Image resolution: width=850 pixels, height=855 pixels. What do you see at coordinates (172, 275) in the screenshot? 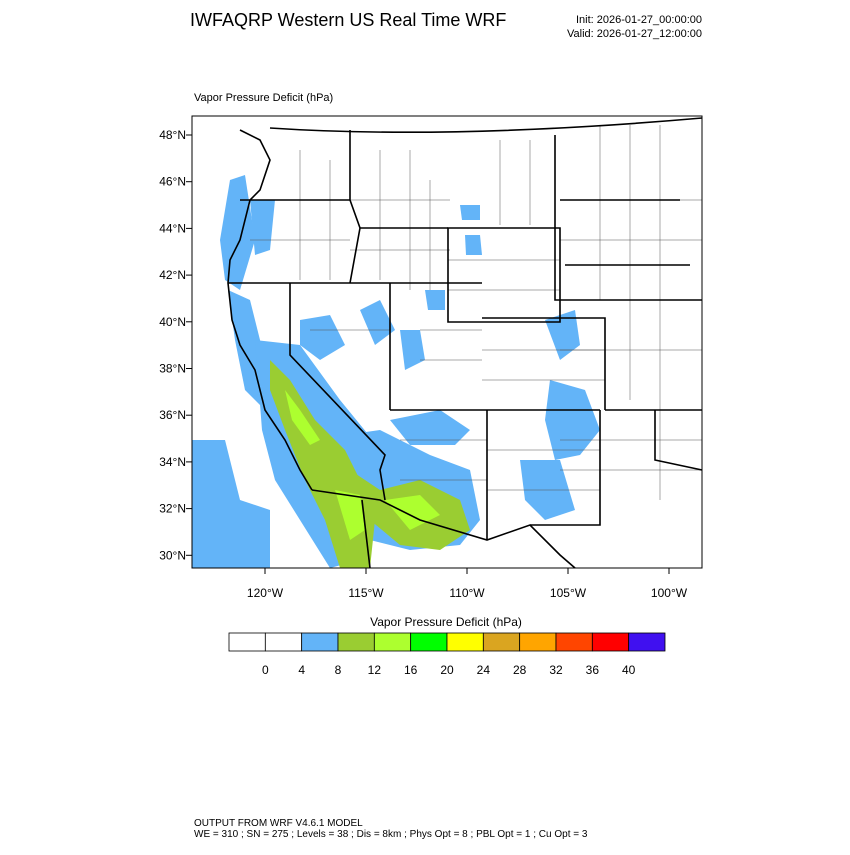
I see `lat-label: 42°N` at bounding box center [172, 275].